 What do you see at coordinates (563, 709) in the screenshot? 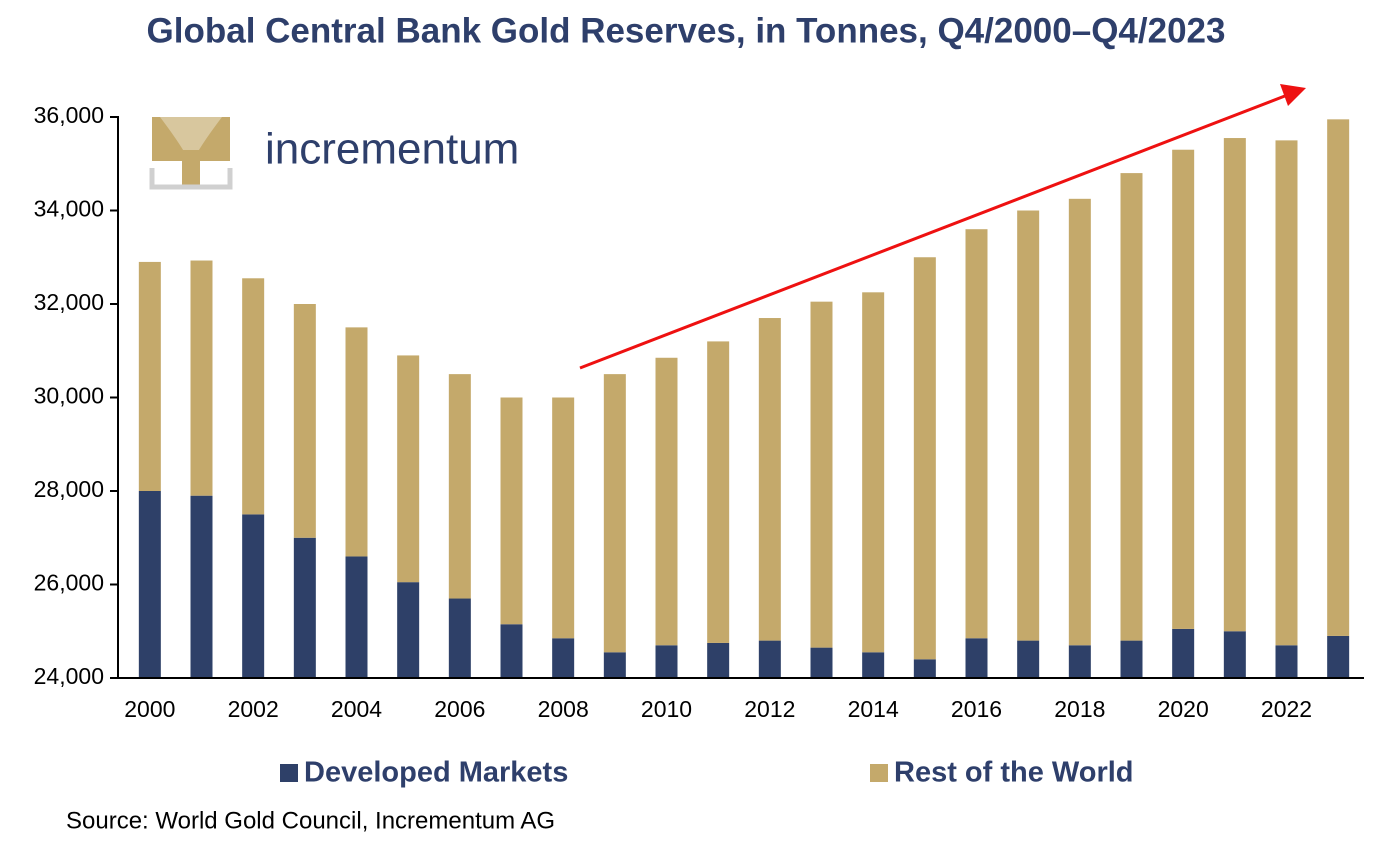
I see `x-tick-label: 2008` at bounding box center [563, 709].